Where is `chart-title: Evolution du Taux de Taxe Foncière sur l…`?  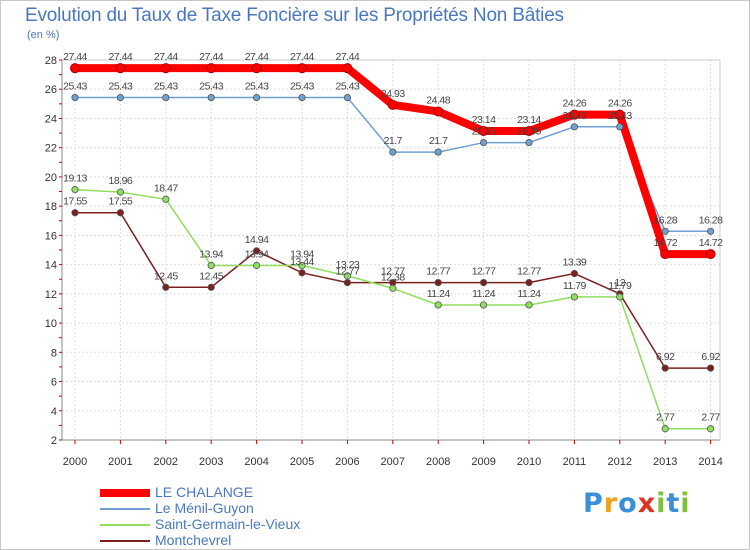
chart-title: Evolution du Taux de Taxe Foncière sur l… is located at coordinates (294, 15).